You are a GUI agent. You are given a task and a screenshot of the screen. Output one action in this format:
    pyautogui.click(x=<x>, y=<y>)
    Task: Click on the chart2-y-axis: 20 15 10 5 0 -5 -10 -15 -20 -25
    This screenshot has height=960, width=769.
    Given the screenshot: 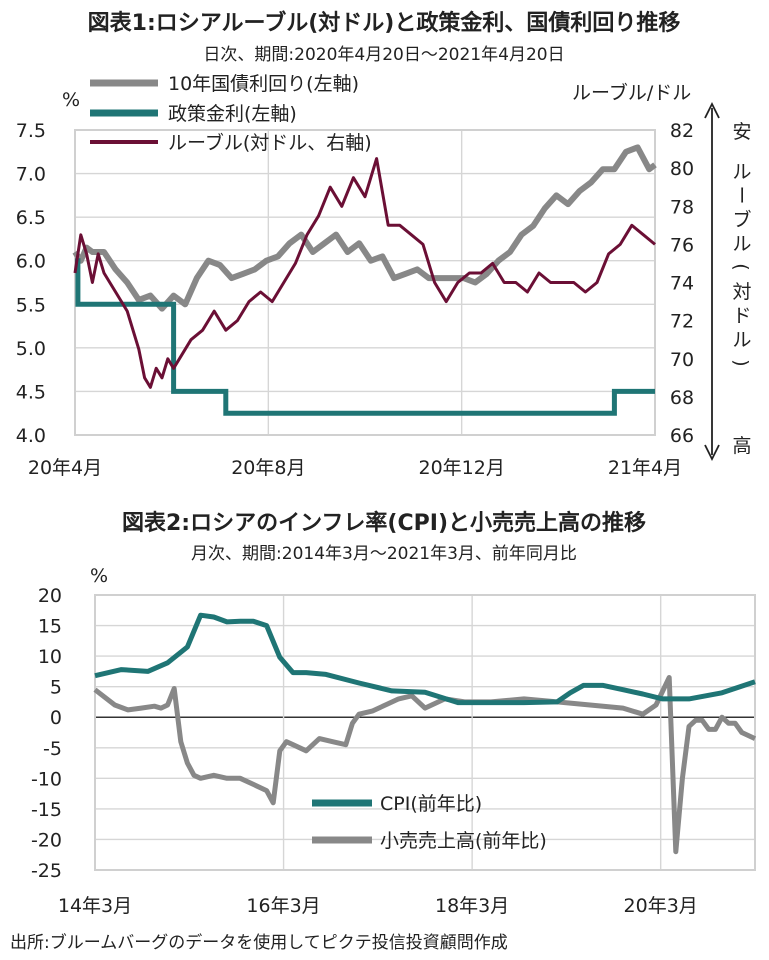 What is the action you would take?
    pyautogui.click(x=46, y=733)
    